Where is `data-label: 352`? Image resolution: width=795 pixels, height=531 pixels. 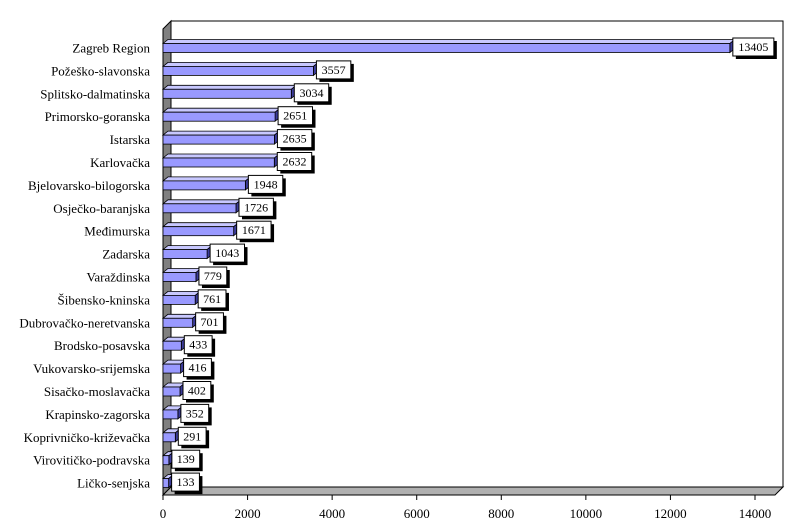 data-label: 352 is located at coordinates (196, 414).